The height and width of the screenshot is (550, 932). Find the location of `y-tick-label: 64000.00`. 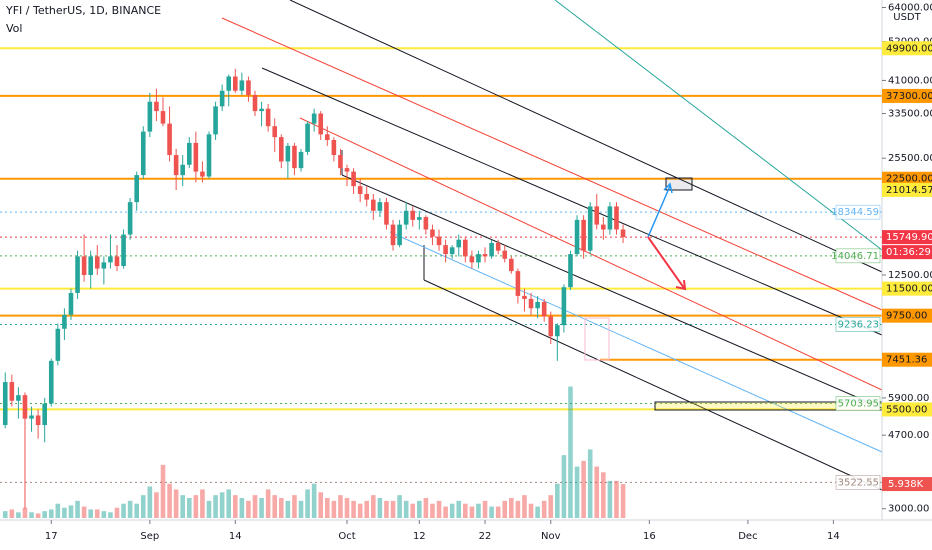

y-tick-label: 64000.00 is located at coordinates (910, 8).